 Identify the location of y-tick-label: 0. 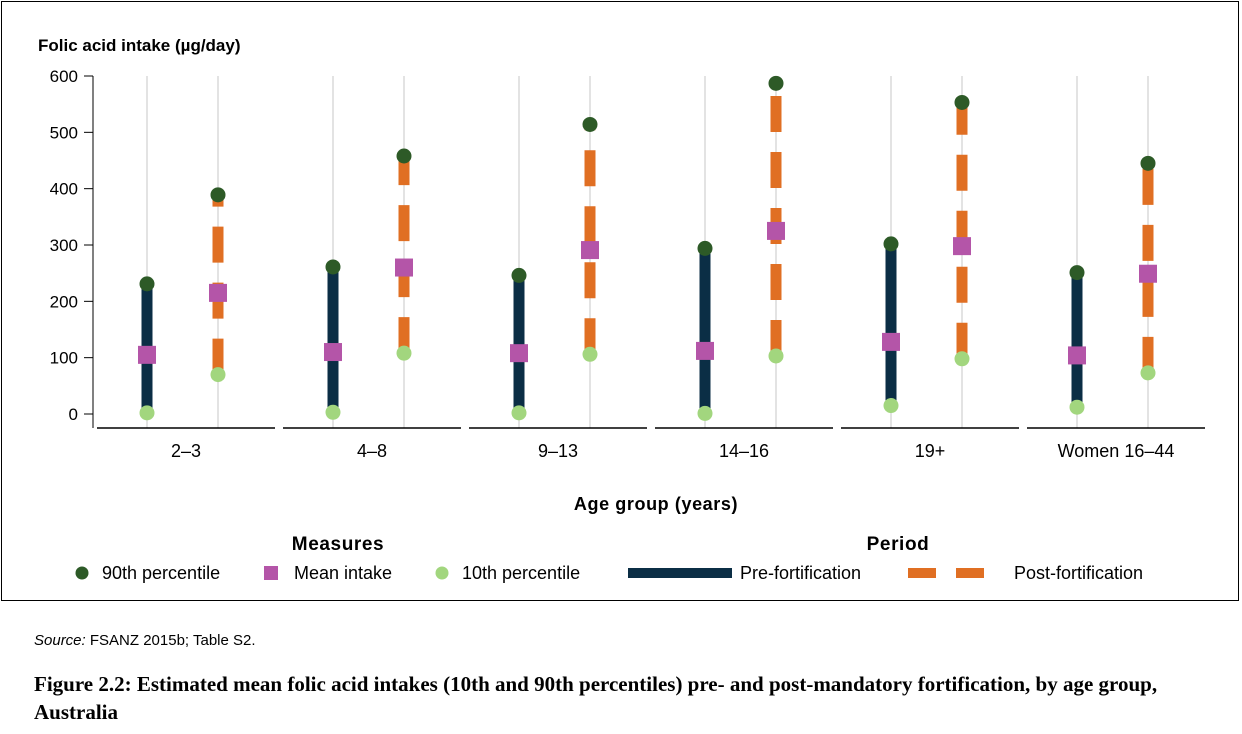
(73, 414).